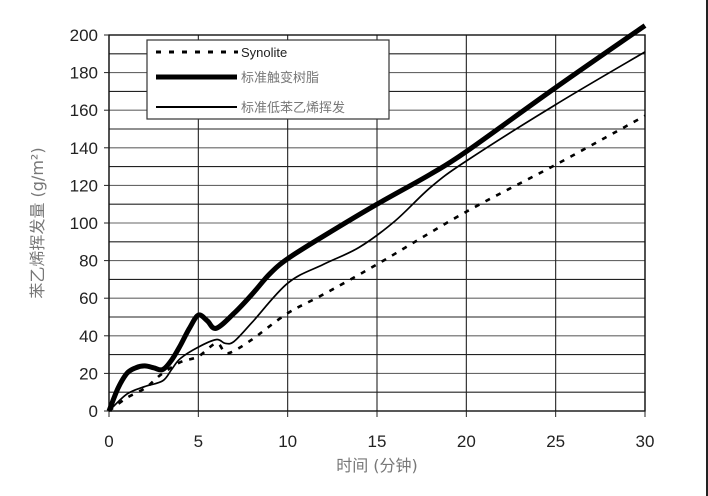  I want to click on y-axis-title: 苯乙烯挥发量 (g/m²), so click(37, 222).